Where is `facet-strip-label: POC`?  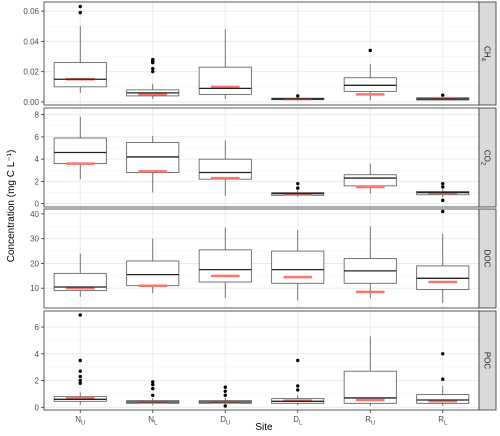 facet-strip-label: POC is located at coordinates (487, 361).